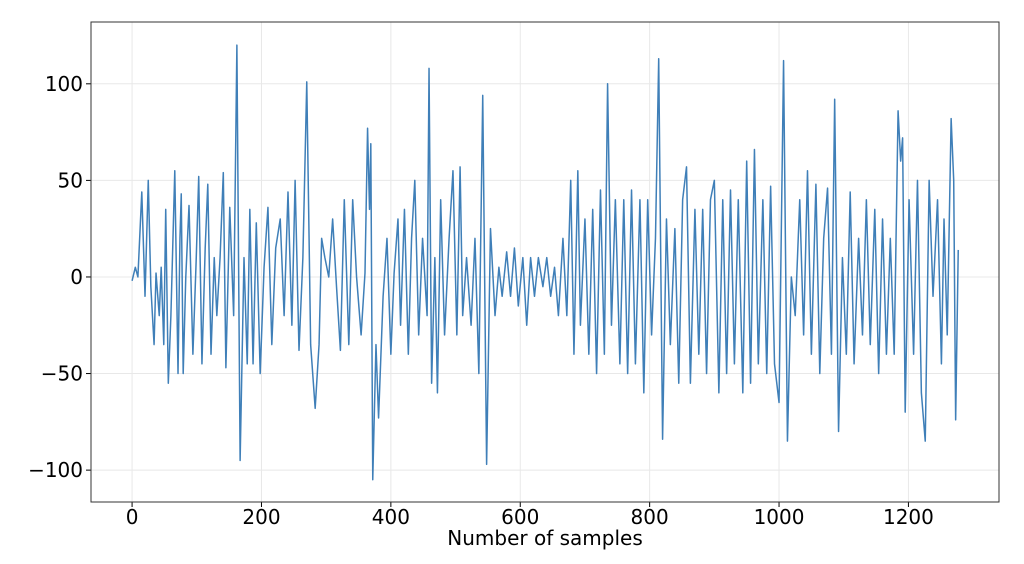  What do you see at coordinates (62, 374) in the screenshot?
I see `y-tick-label: −50` at bounding box center [62, 374].